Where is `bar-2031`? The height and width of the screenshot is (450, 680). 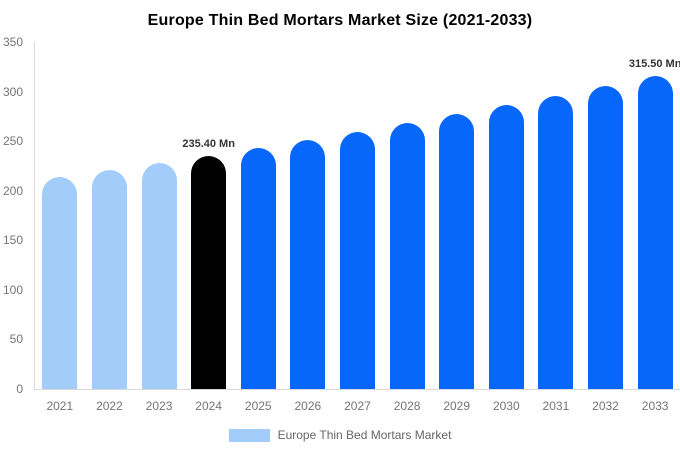 bar-2031 is located at coordinates (556, 242).